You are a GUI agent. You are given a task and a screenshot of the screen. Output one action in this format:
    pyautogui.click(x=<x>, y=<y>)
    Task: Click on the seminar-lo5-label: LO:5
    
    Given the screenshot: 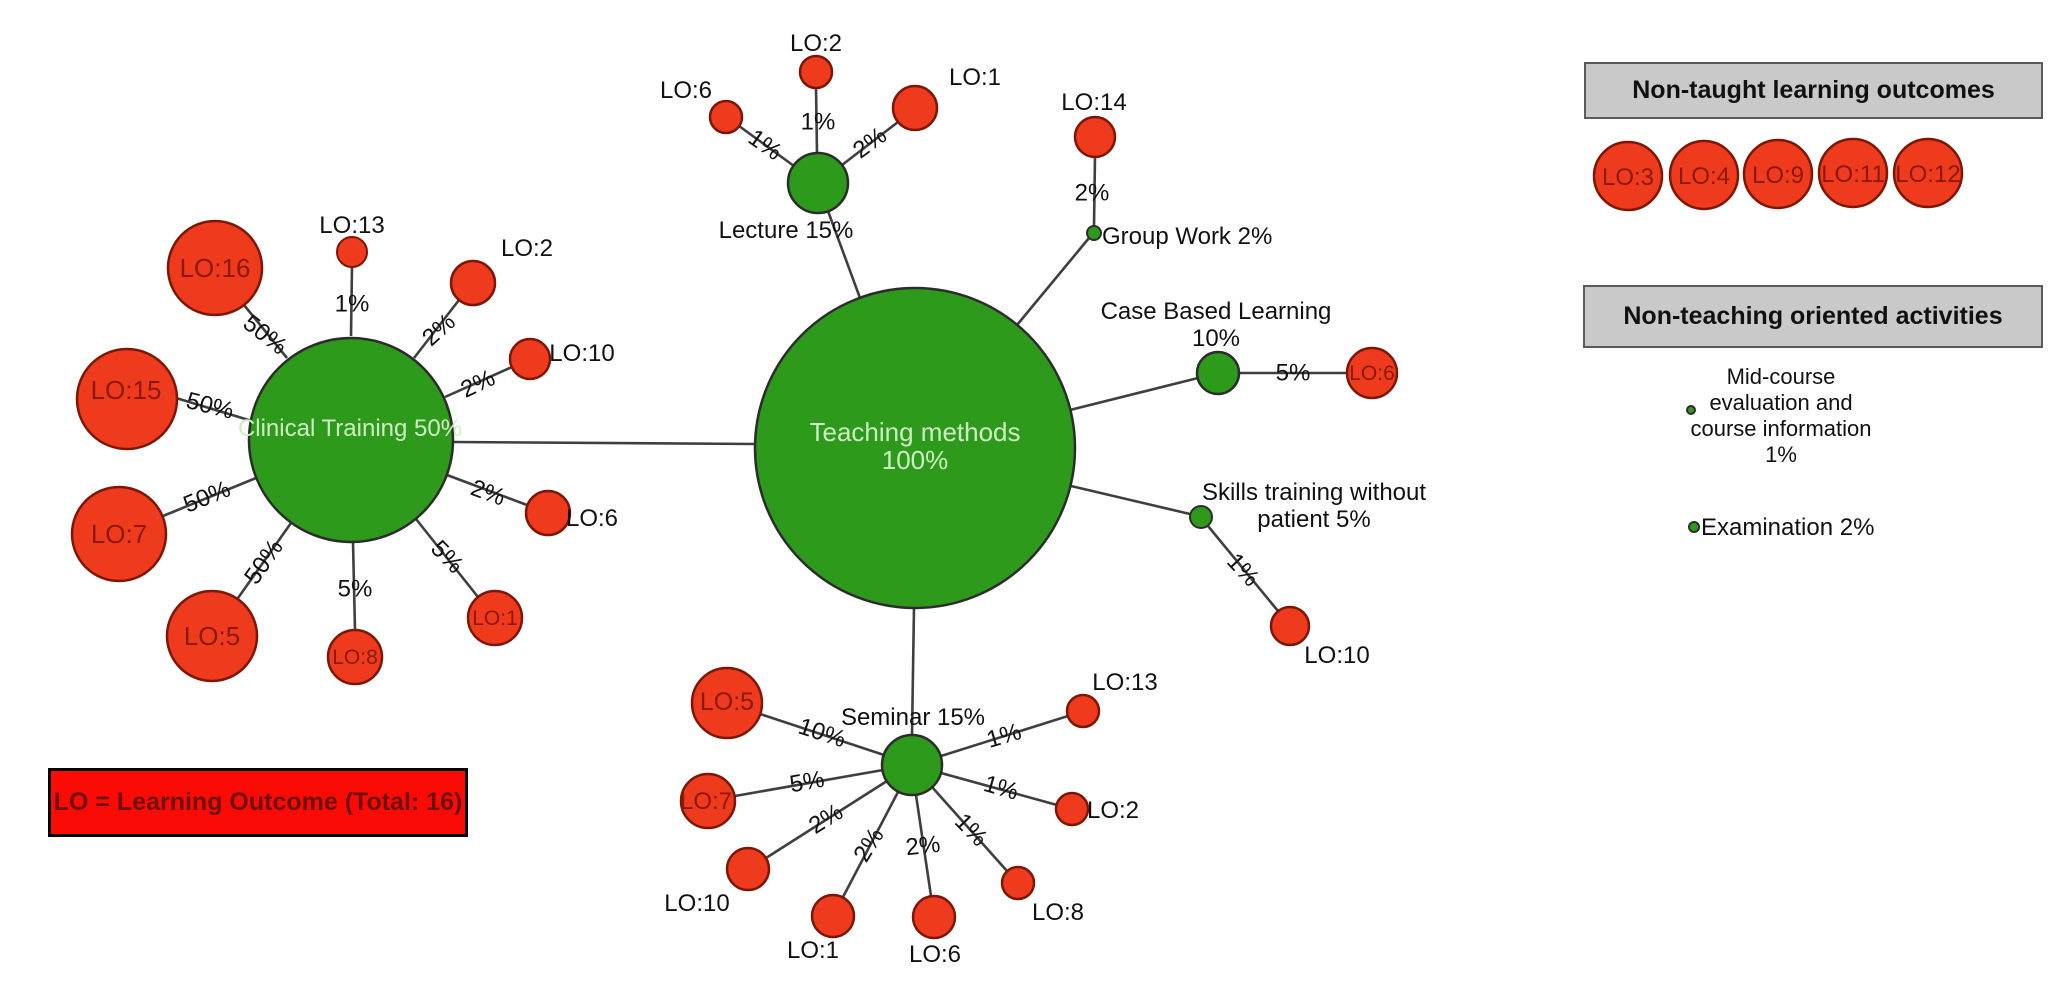 What is the action you would take?
    pyautogui.click(x=727, y=702)
    